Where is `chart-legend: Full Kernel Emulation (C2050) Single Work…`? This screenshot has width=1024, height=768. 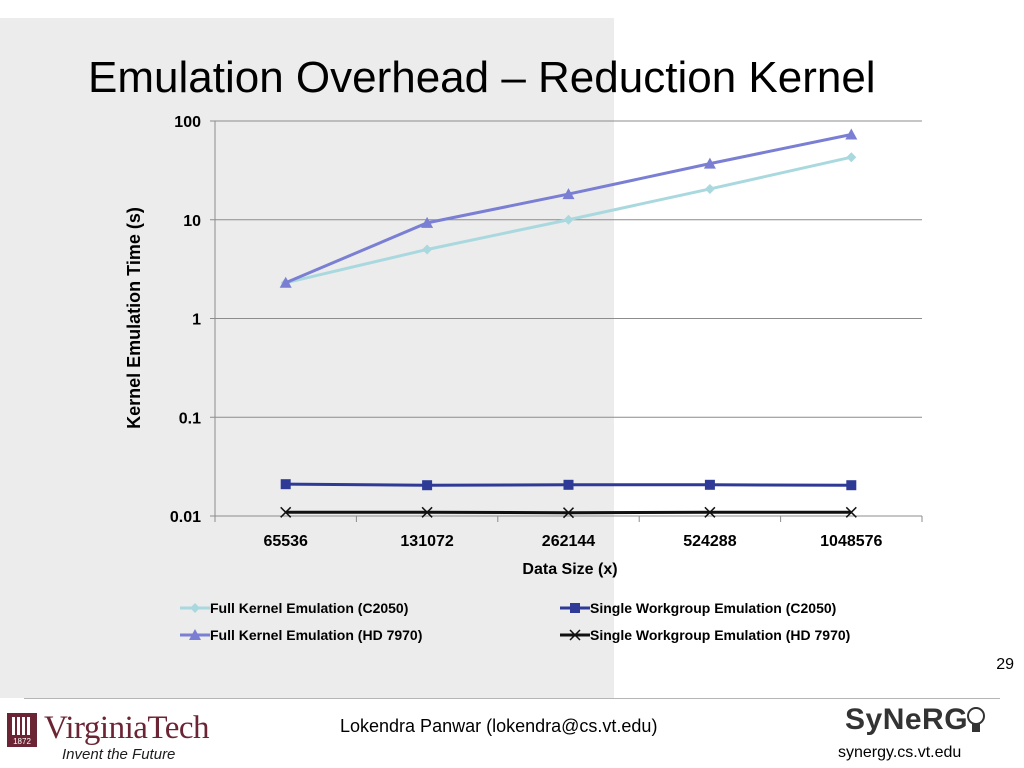
chart-legend: Full Kernel Emulation (C2050) Single Work… is located at coordinates (515, 621).